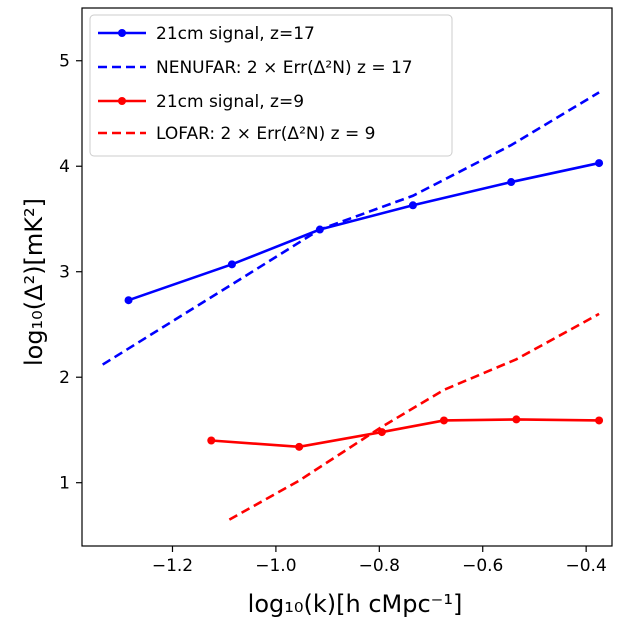 The image size is (626, 620). What do you see at coordinates (355, 604) in the screenshot?
I see `x-axis-label: log₁₀(k)[h cMpc⁻¹]` at bounding box center [355, 604].